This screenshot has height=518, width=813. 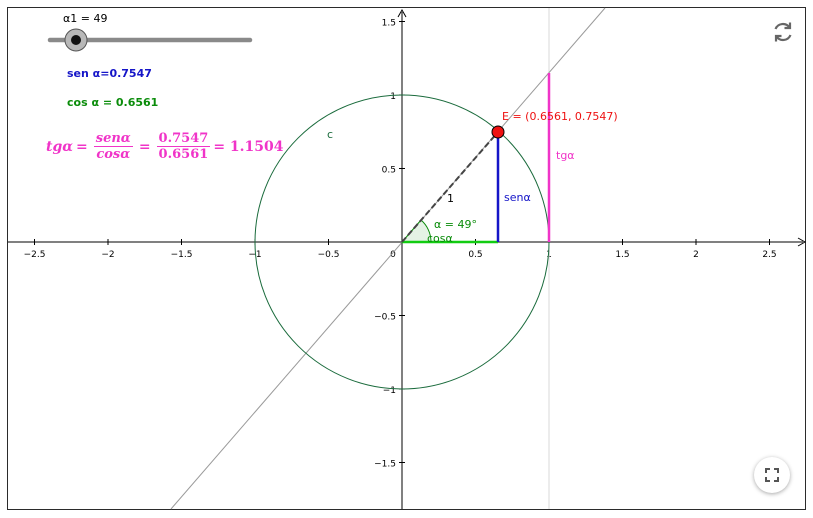 I want to click on radius-label: 1, so click(x=450, y=198).